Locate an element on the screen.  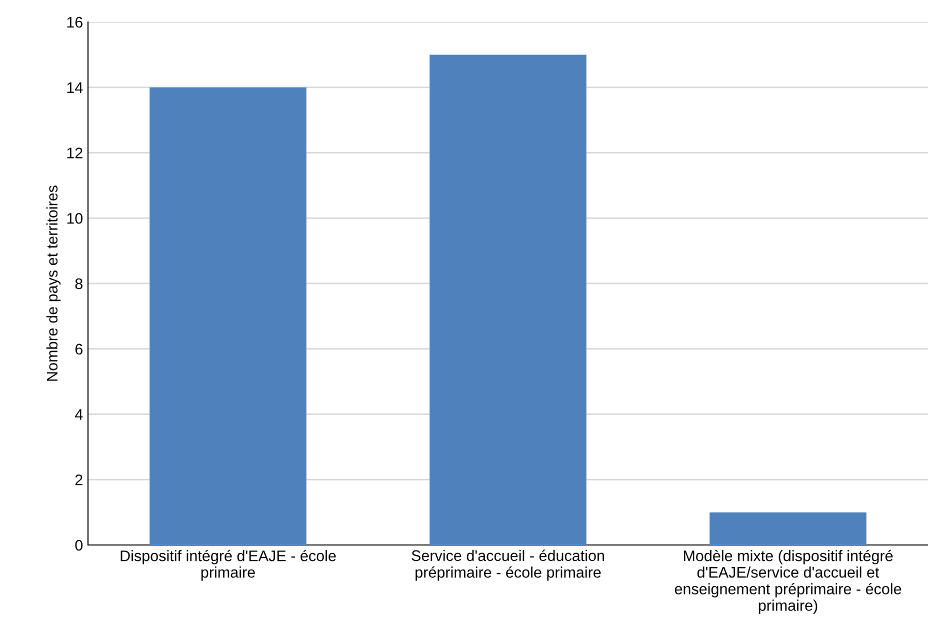
y-tick-label: 16 is located at coordinates (74, 22).